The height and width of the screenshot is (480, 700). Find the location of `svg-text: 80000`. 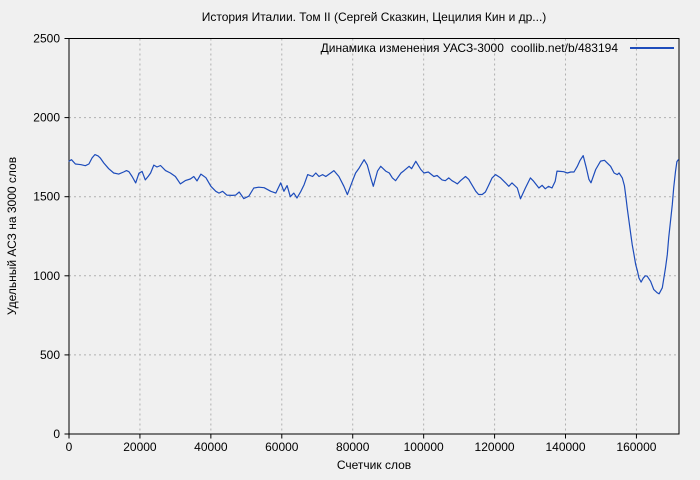

svg-text: 80000 is located at coordinates (353, 447).